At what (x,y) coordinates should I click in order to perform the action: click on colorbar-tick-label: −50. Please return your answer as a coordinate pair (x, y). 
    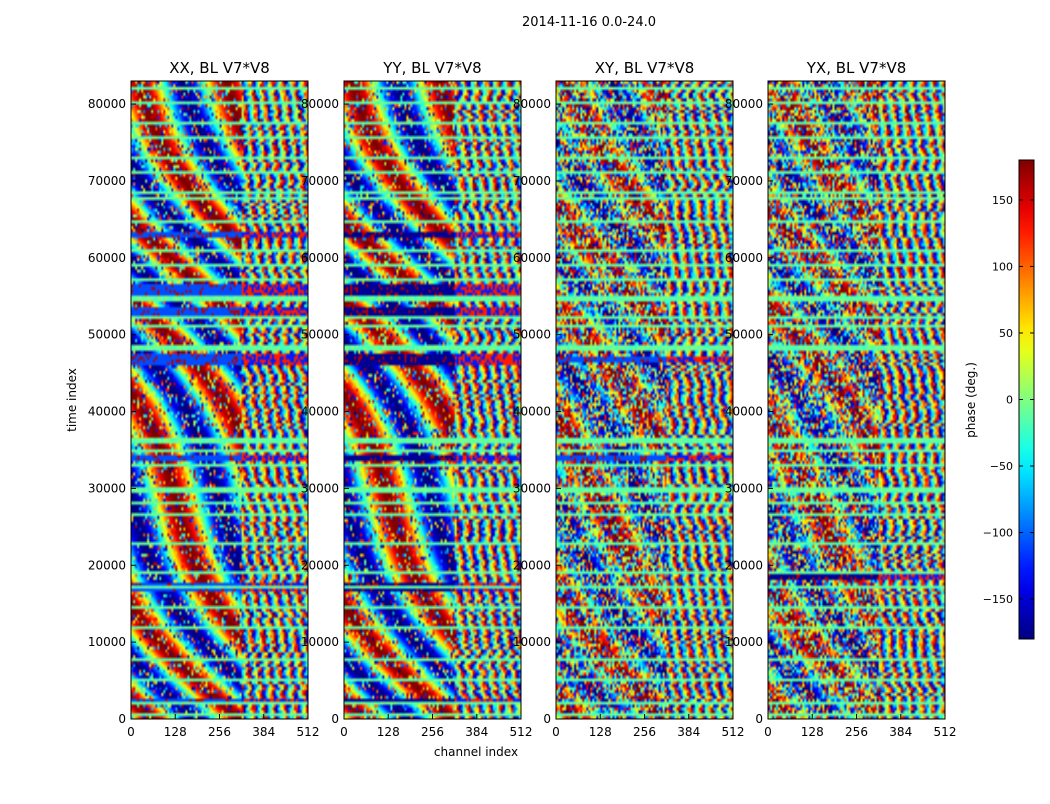
    Looking at the image, I should click on (1001, 466).